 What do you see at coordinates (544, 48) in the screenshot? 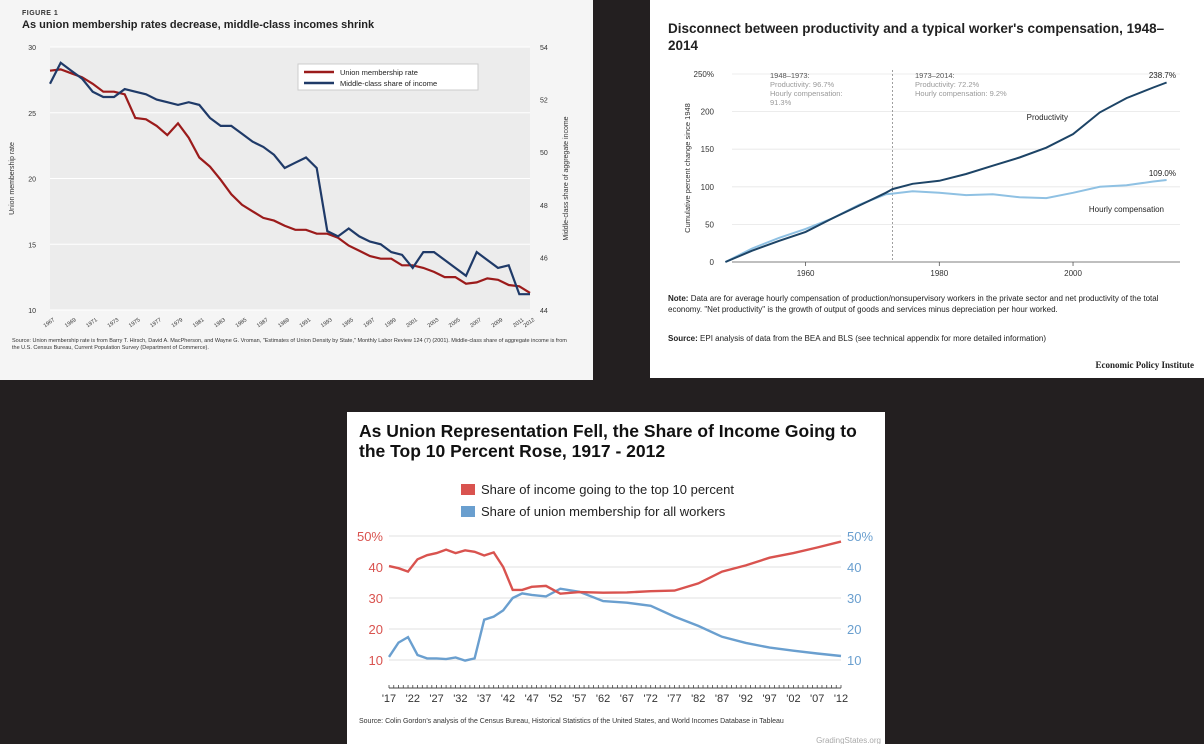
I see `y2-tick-label: 54` at bounding box center [544, 48].